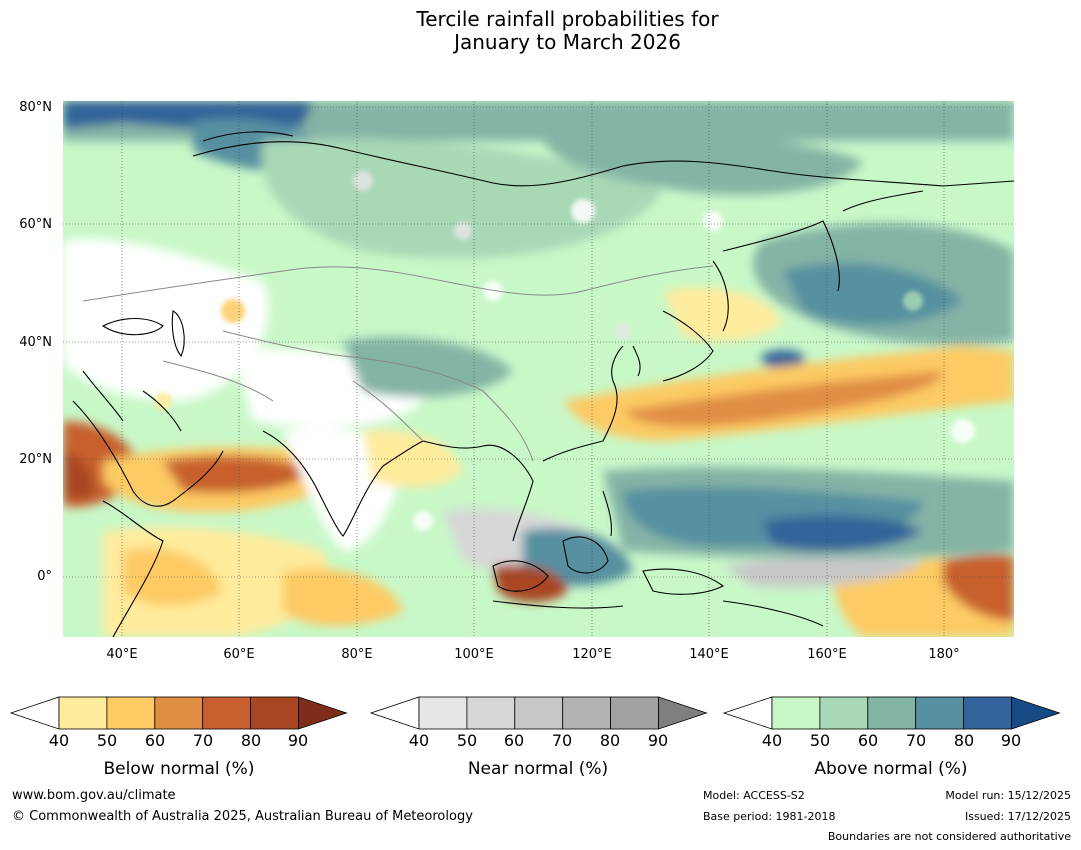 Image resolution: width=1081 pixels, height=850 pixels. Describe the element at coordinates (747, 713) in the screenshot. I see `cbar-above-low-arrow` at that location.